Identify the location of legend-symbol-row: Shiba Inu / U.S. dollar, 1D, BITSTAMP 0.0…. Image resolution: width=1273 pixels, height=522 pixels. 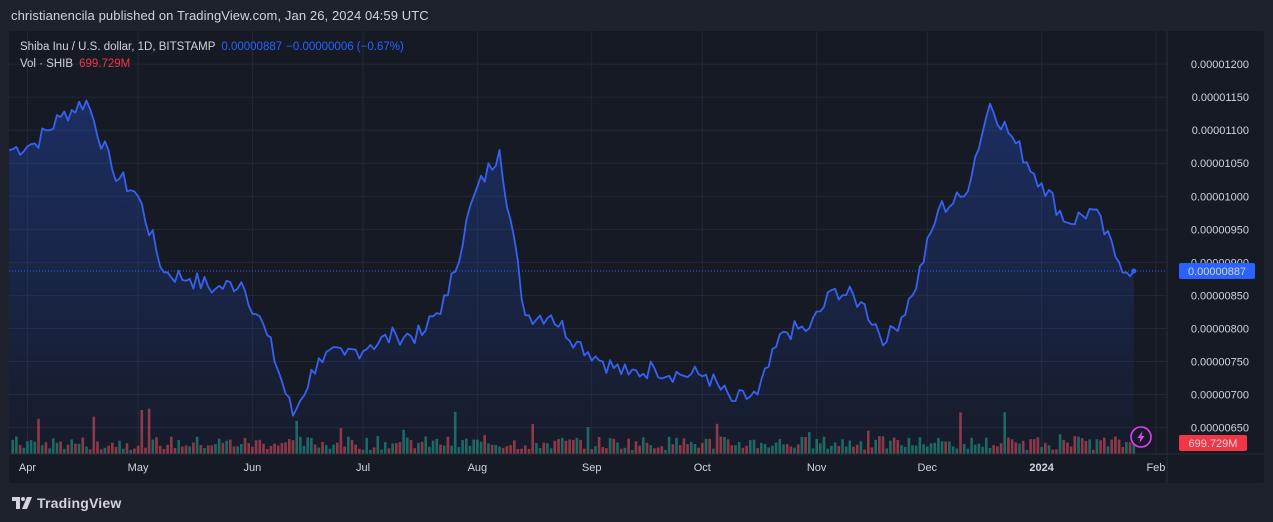
(212, 47).